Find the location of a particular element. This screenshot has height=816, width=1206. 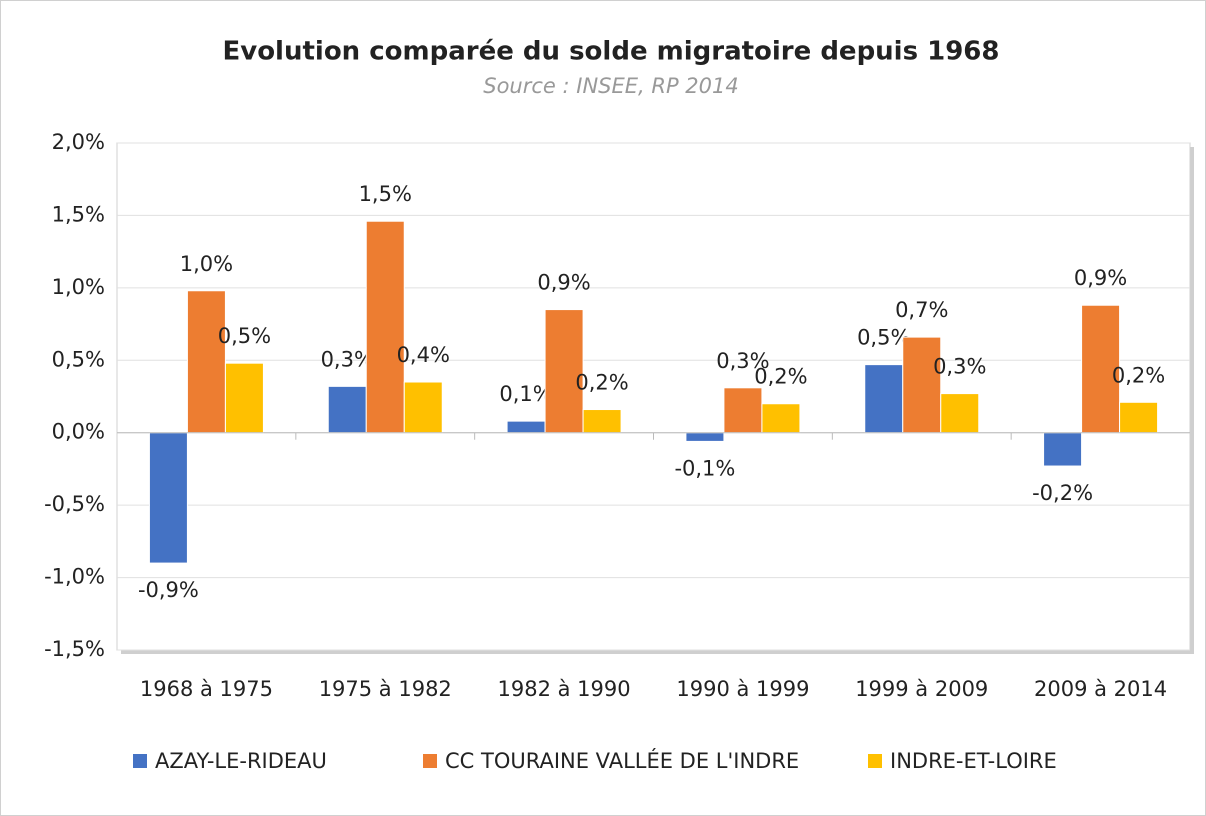

value-label: -0,1% is located at coordinates (704, 468).